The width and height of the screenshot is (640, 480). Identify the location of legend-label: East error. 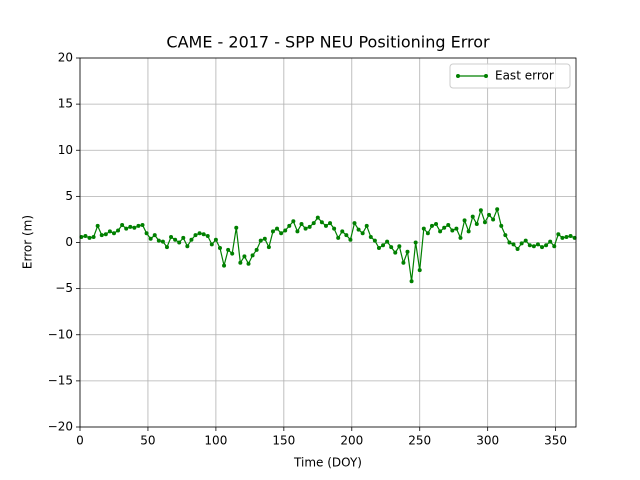
(524, 76).